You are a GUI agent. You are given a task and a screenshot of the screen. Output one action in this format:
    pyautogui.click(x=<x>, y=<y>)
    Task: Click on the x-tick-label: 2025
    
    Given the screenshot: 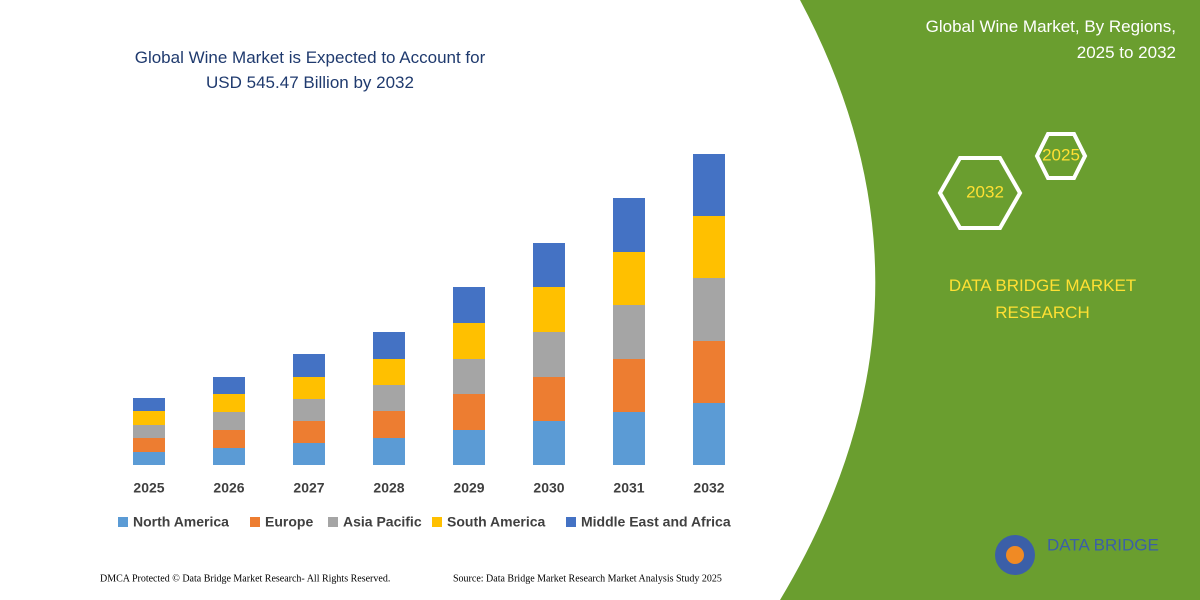 What is the action you would take?
    pyautogui.click(x=148, y=488)
    